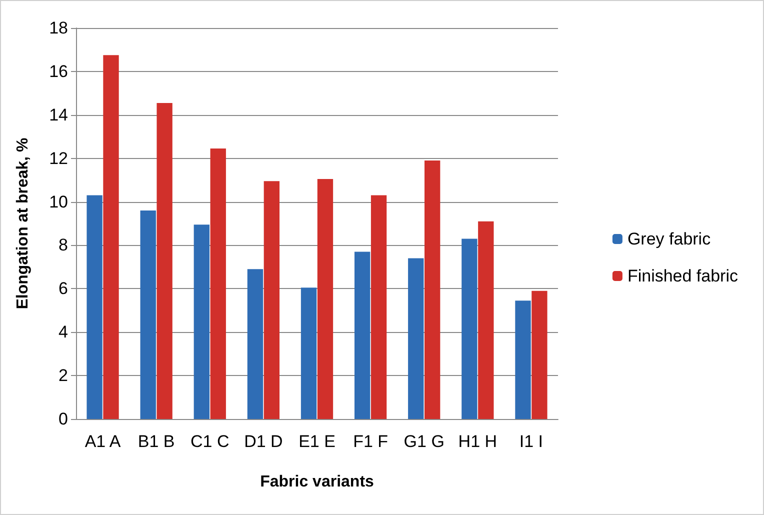 The image size is (764, 515). What do you see at coordinates (63, 245) in the screenshot?
I see `y-tick-label: 8` at bounding box center [63, 245].